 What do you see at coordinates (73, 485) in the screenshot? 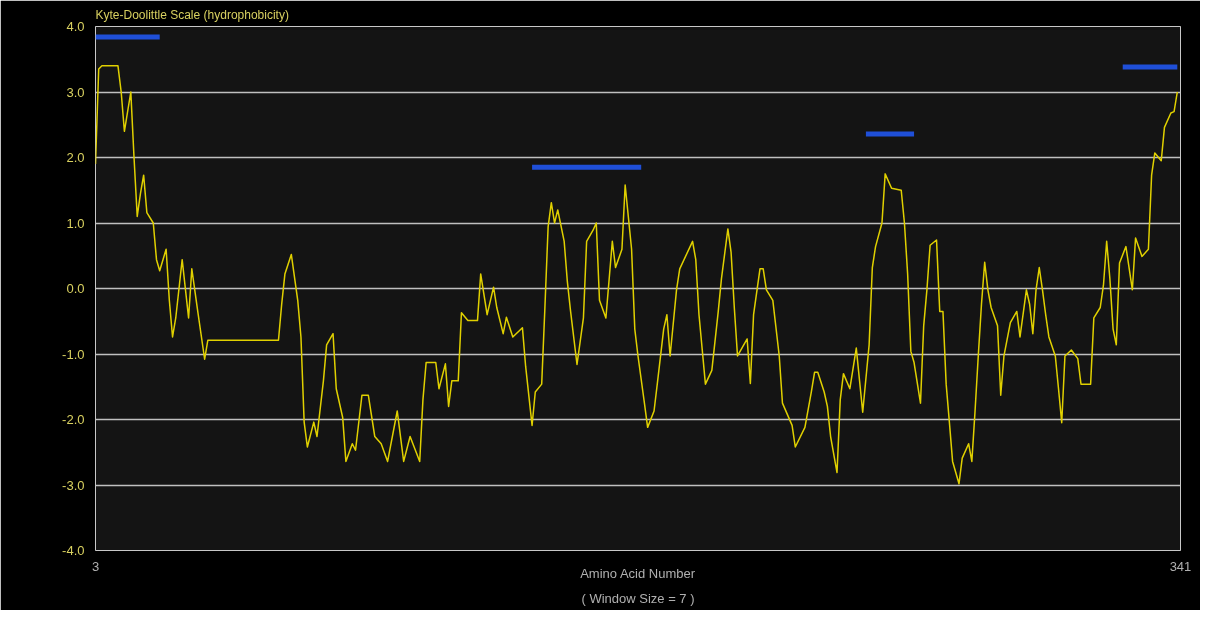
I see `y-tick-label: -3.0` at bounding box center [73, 485].